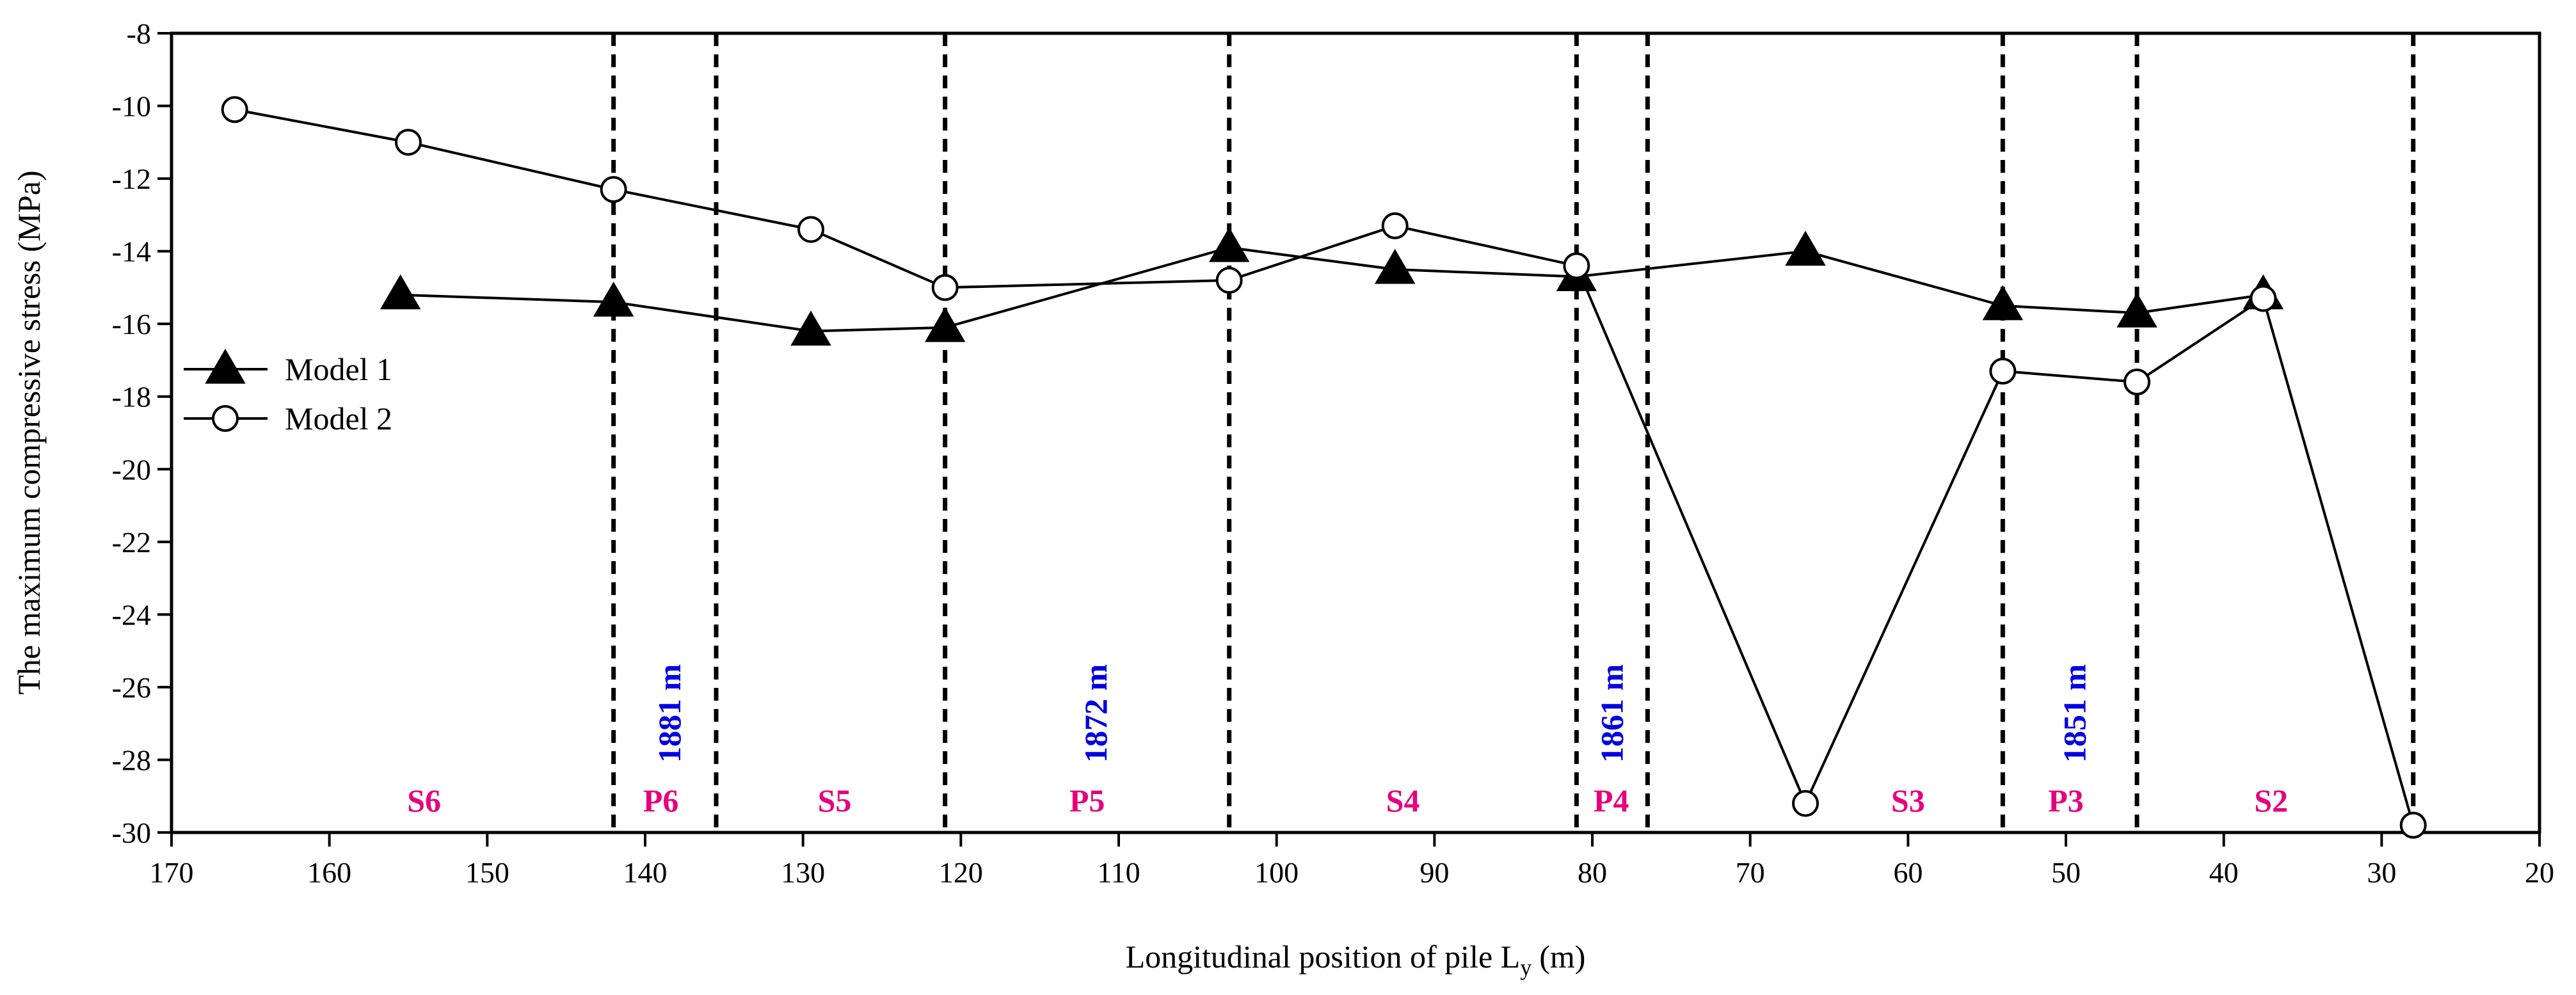  I want to click on section-label: P5, so click(1087, 801).